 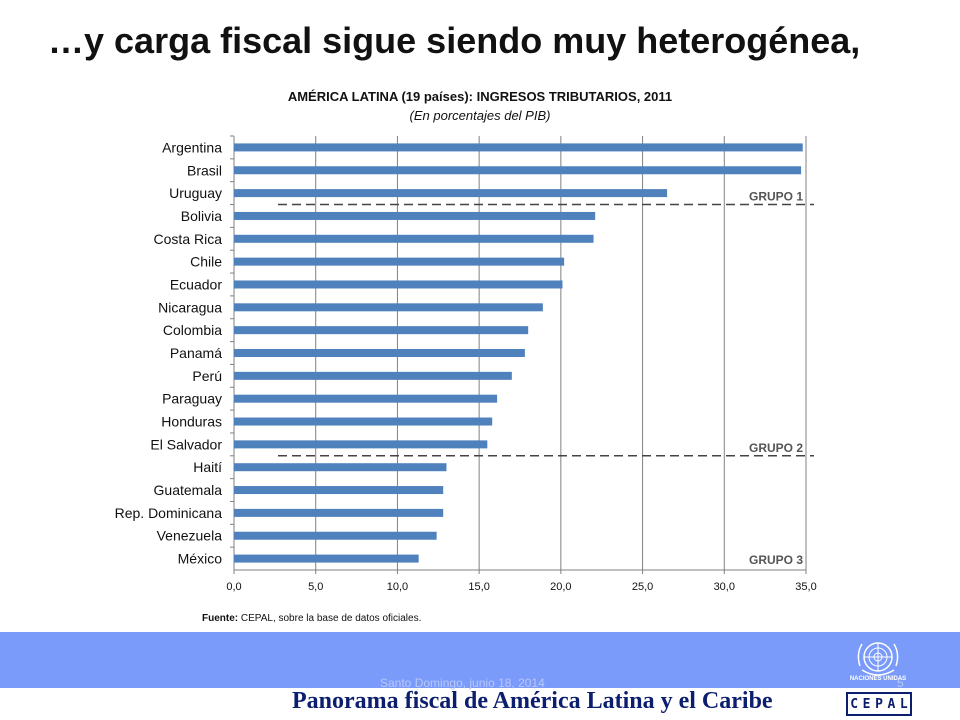 What do you see at coordinates (805, 587) in the screenshot?
I see `x-tick-label: 35,0` at bounding box center [805, 587].